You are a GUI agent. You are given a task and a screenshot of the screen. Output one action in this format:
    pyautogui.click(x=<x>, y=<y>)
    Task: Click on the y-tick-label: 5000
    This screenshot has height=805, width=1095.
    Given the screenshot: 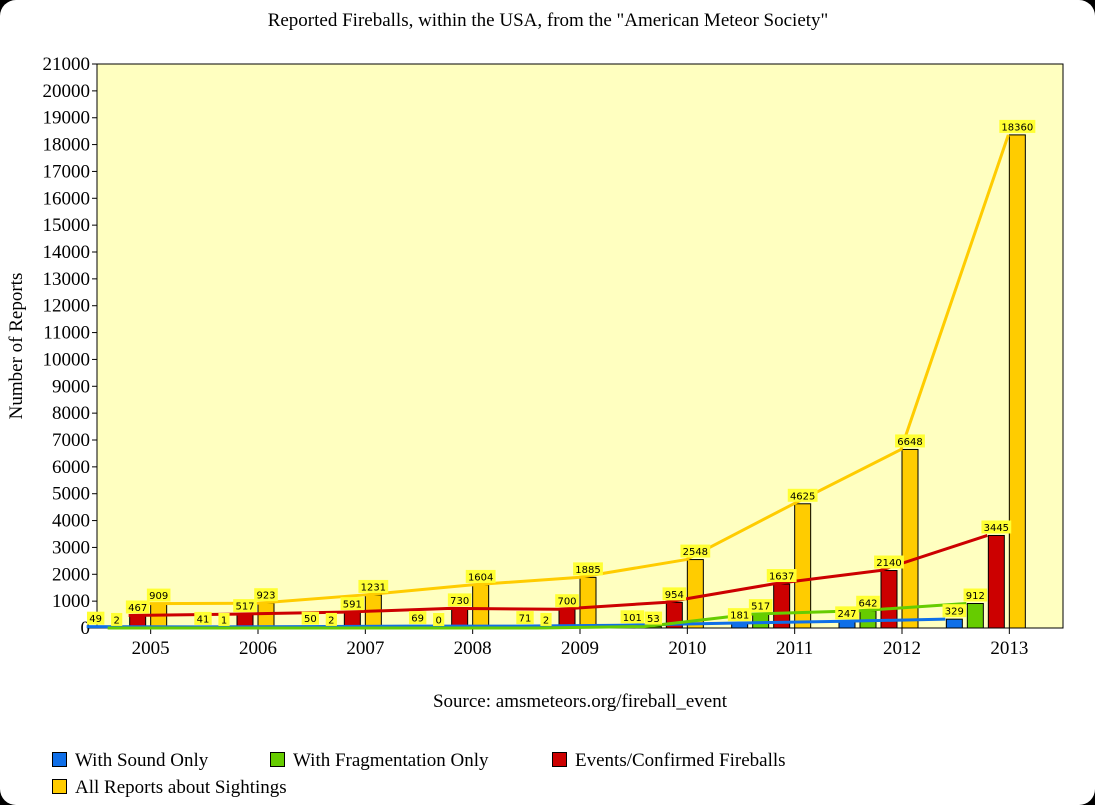 What is the action you would take?
    pyautogui.click(x=71, y=494)
    